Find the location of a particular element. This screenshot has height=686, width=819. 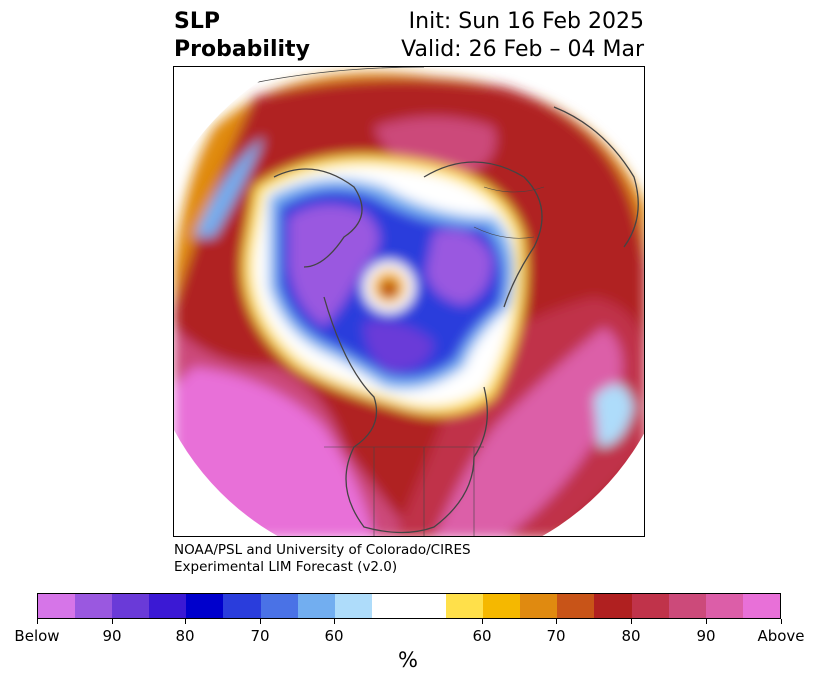

init-date: Init: Sun 16 Feb 2025 is located at coordinates (526, 21).